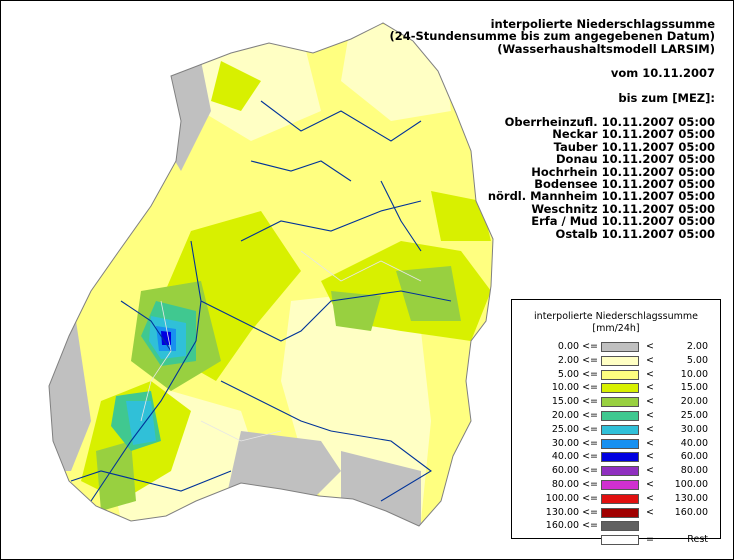 This screenshot has height=560, width=734. Describe the element at coordinates (691, 484) in the screenshot. I see `legend-high-value: 100.00` at that location.